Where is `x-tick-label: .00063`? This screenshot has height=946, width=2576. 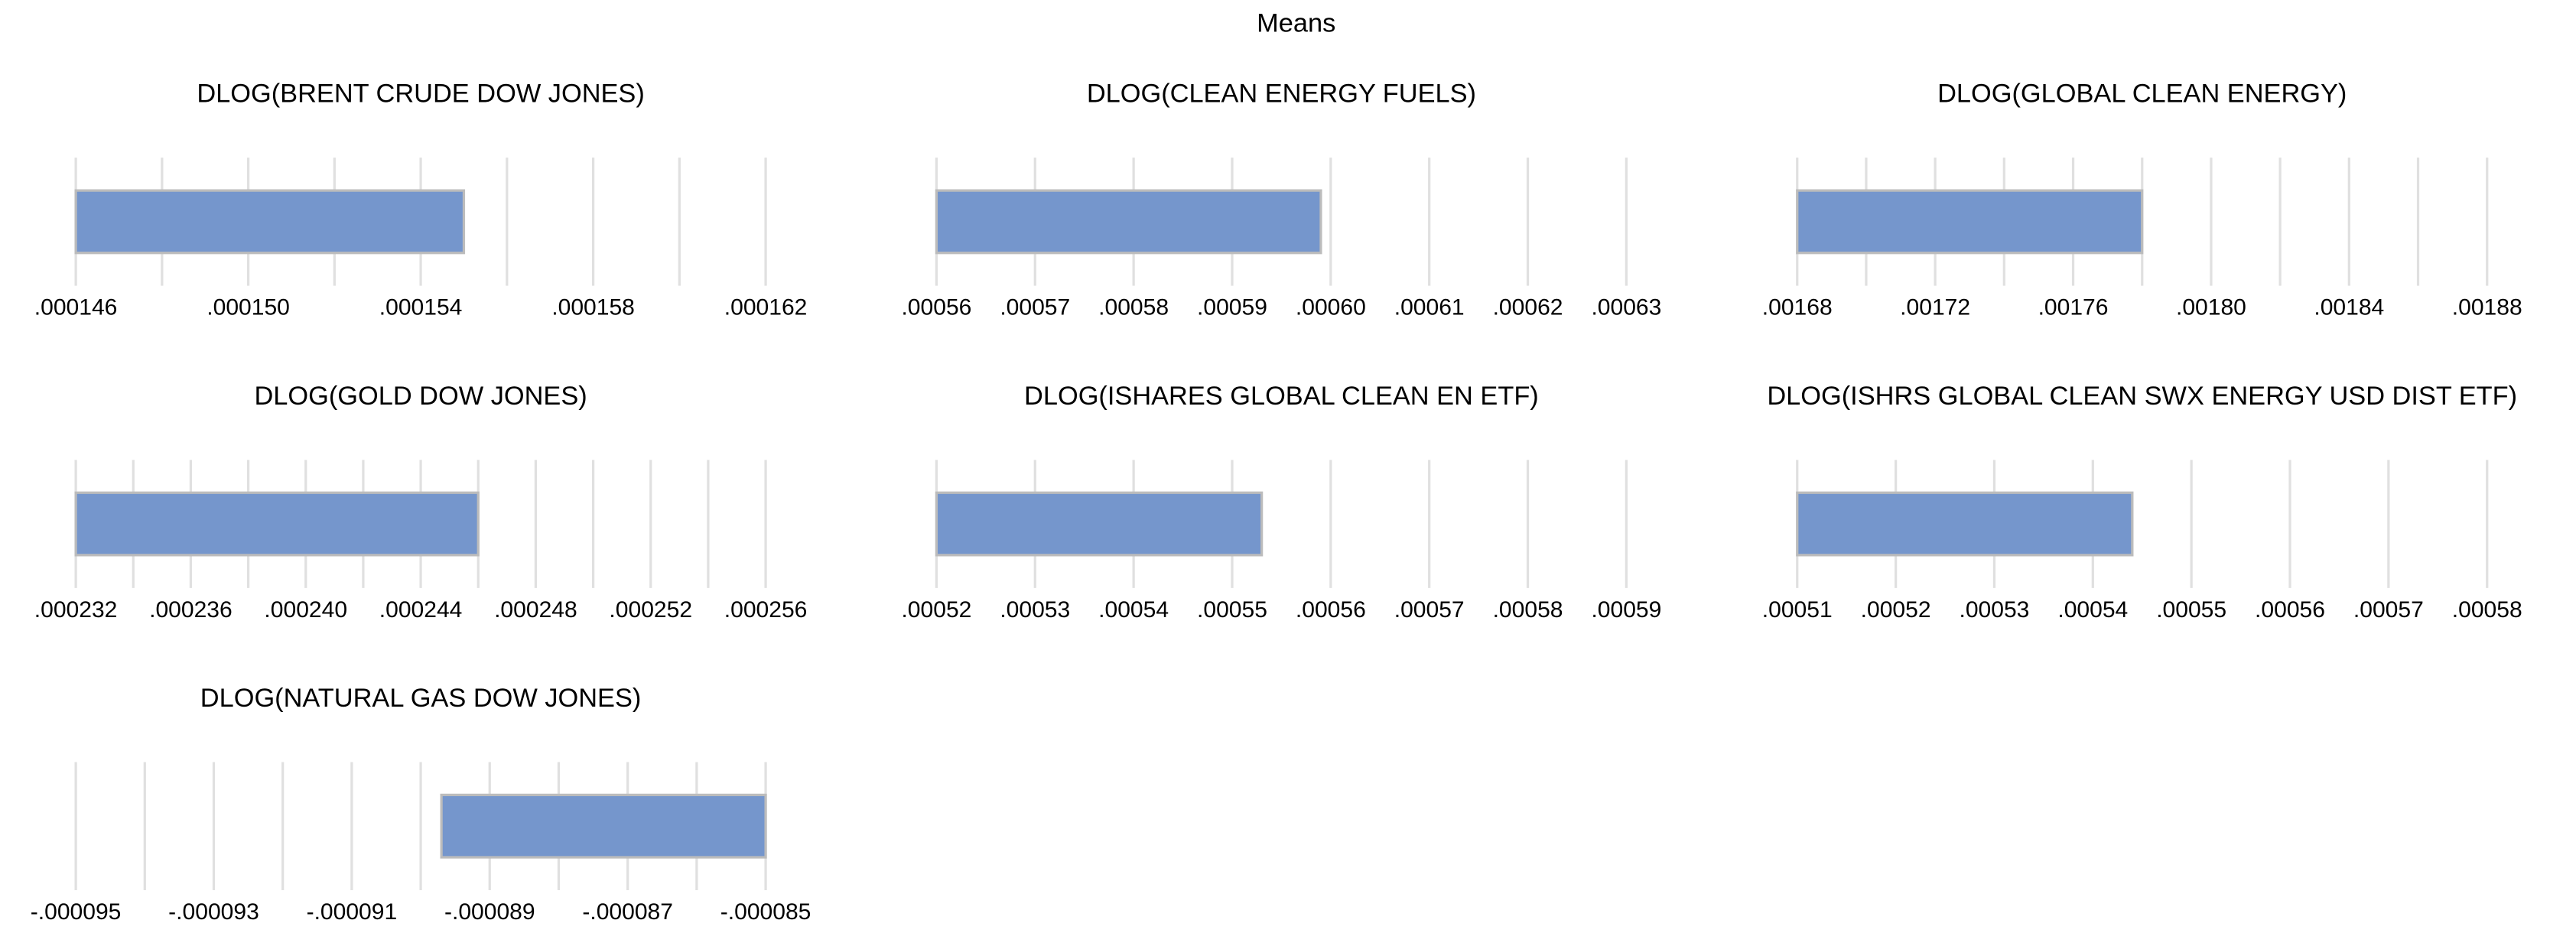
x-tick-label: .00063 is located at coordinates (1626, 307).